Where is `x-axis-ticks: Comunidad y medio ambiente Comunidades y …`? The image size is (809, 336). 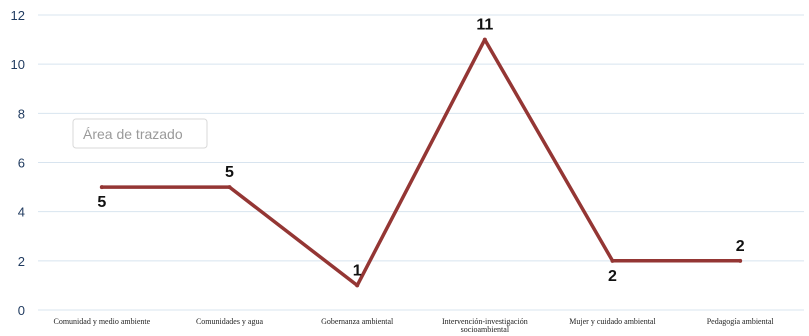
x-axis-ticks: Comunidad y medio ambiente Comunidades y … is located at coordinates (414, 325).